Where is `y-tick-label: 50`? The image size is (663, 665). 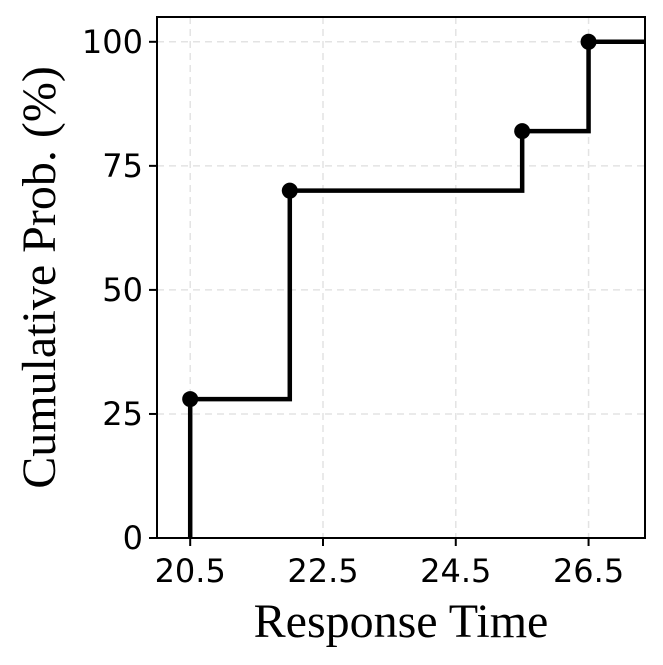
y-tick-label: 50 is located at coordinates (122, 290).